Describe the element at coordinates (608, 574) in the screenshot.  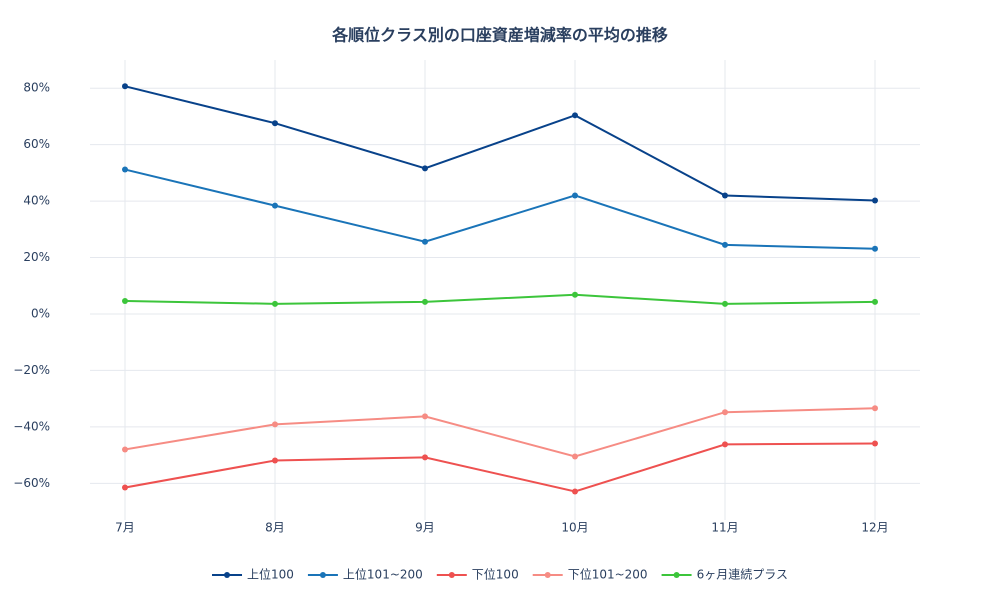
I see `legend-label: 下位101~200` at that location.